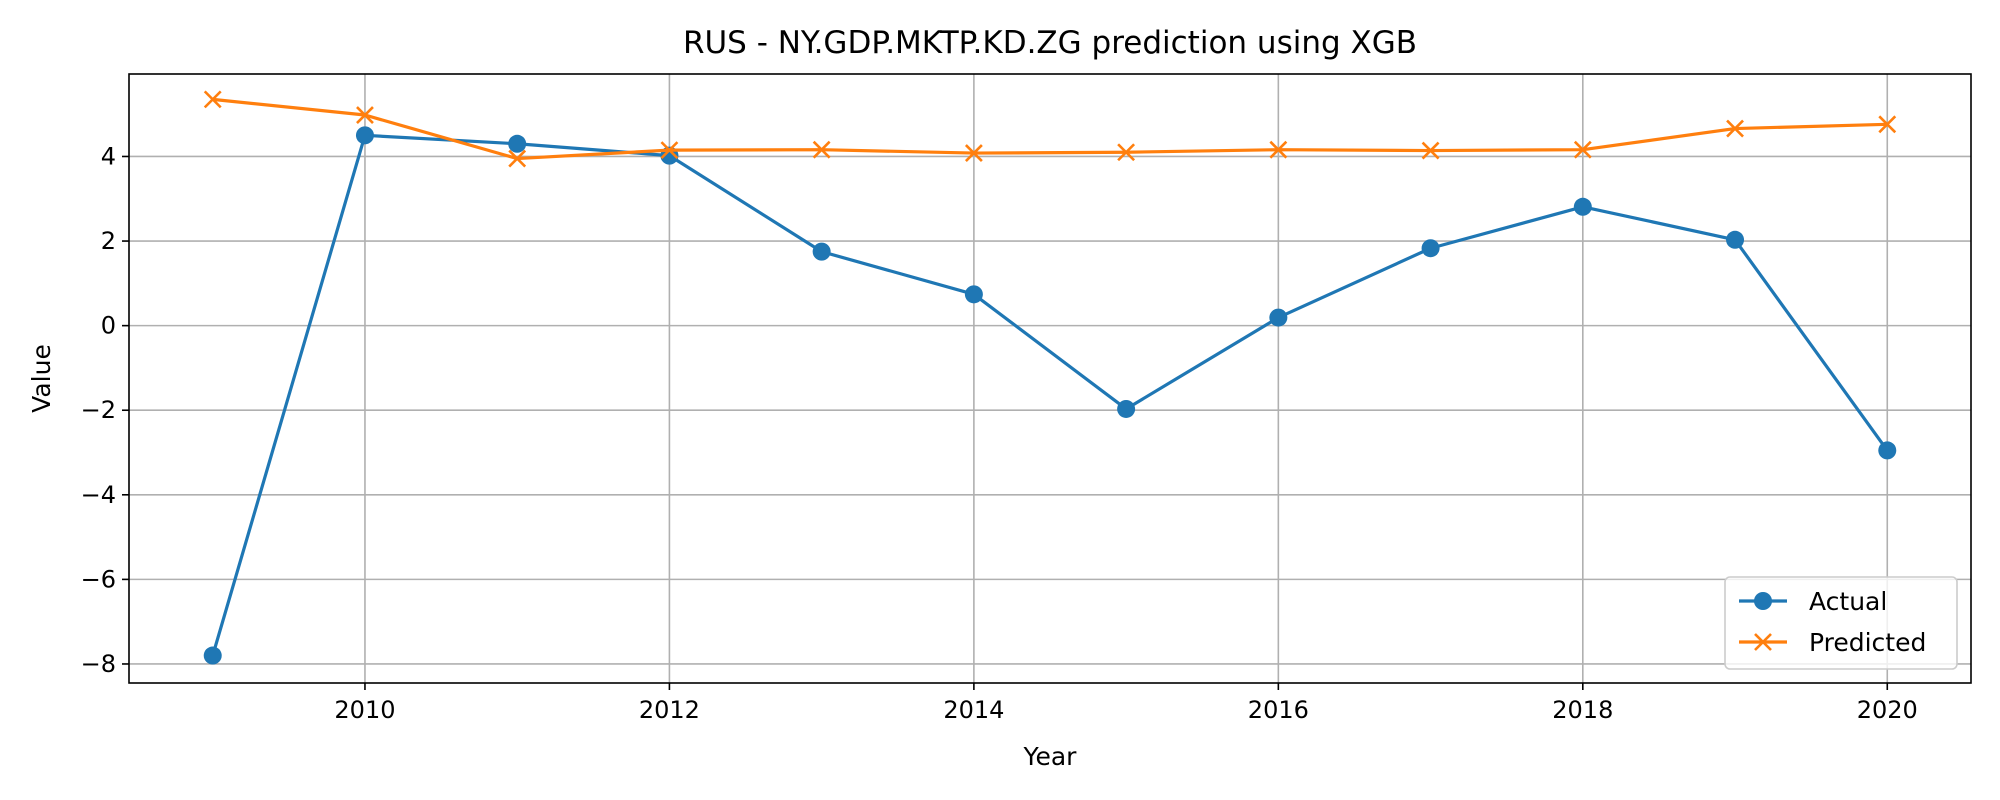 The height and width of the screenshot is (800, 2000). What do you see at coordinates (1278, 710) in the screenshot?
I see `x-tick-label: 2016` at bounding box center [1278, 710].